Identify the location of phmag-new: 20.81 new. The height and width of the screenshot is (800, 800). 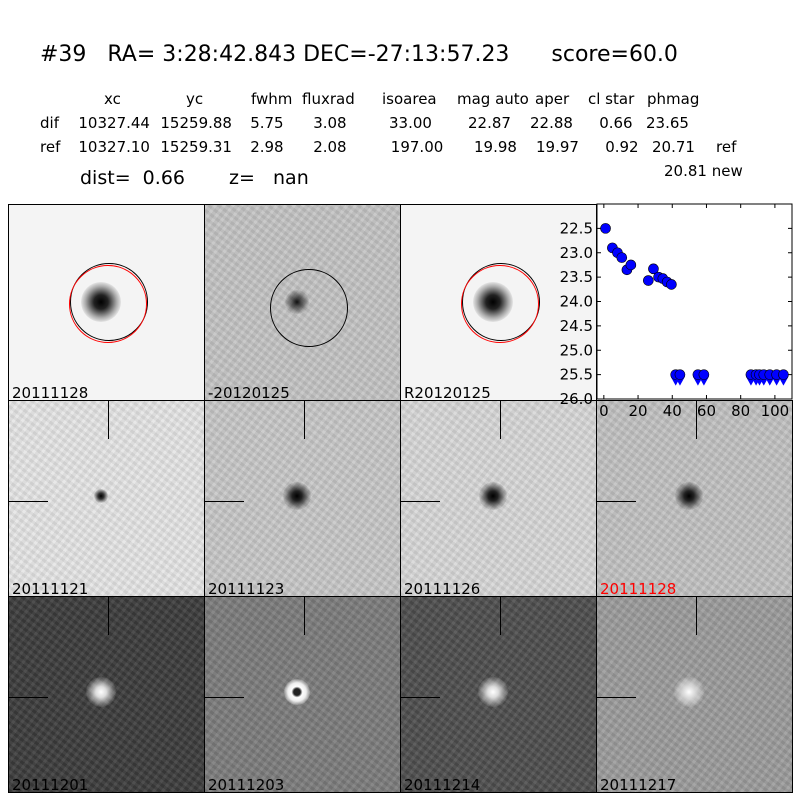
(703, 171).